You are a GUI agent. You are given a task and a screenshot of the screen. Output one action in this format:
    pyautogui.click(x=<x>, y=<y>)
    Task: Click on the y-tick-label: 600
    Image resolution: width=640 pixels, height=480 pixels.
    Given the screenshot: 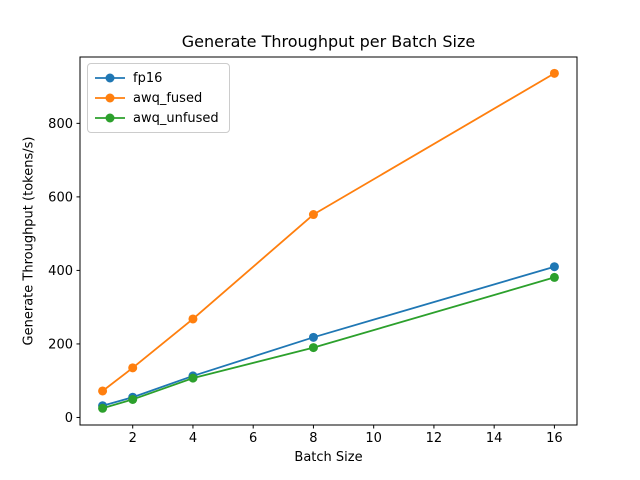 What is the action you would take?
    pyautogui.click(x=60, y=197)
    